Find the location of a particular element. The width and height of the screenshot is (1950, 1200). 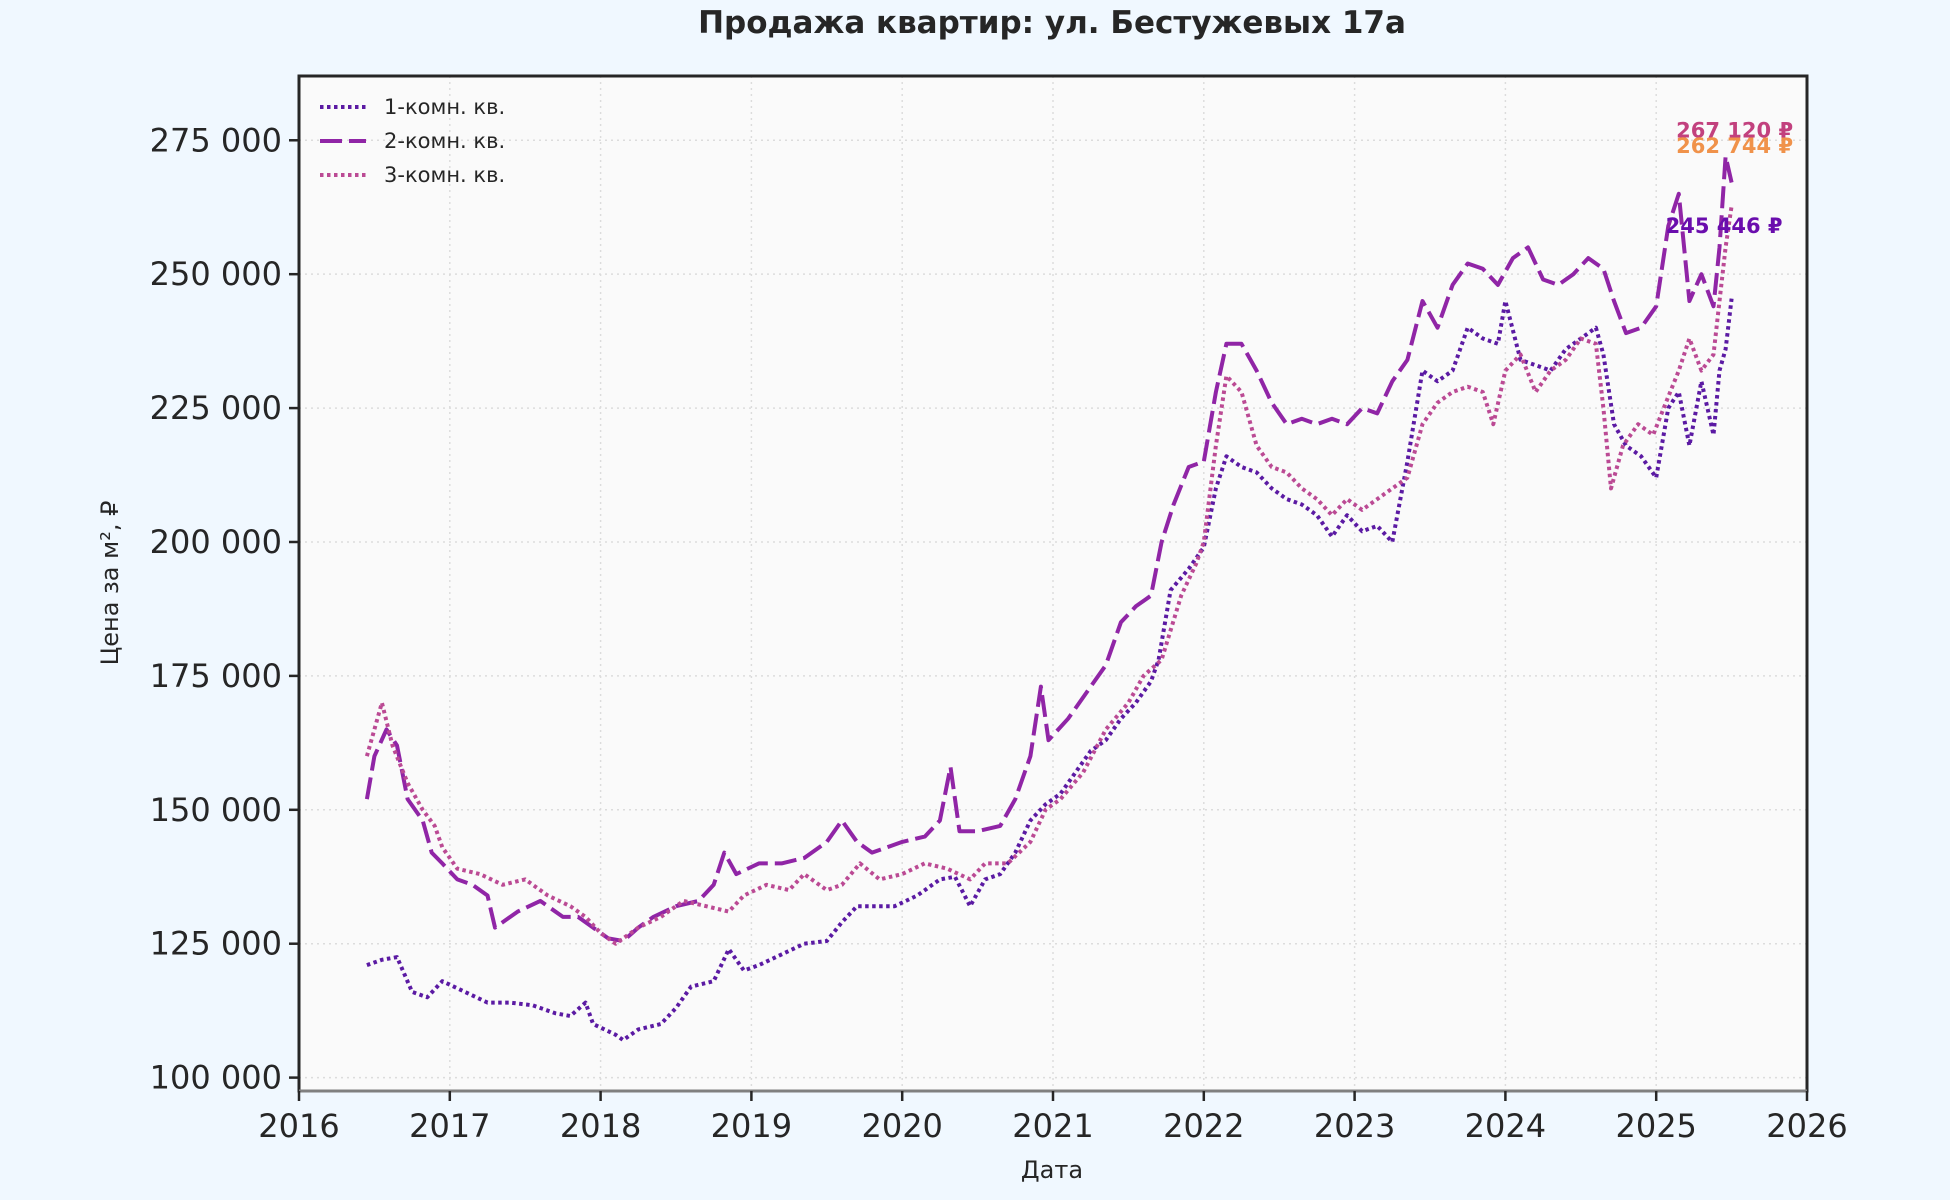

y-tick-label: 125 000 is located at coordinates (216, 944).